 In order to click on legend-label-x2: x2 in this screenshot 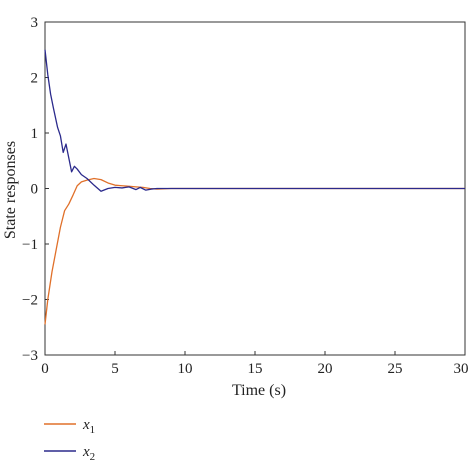, I will do `click(88, 453)`.